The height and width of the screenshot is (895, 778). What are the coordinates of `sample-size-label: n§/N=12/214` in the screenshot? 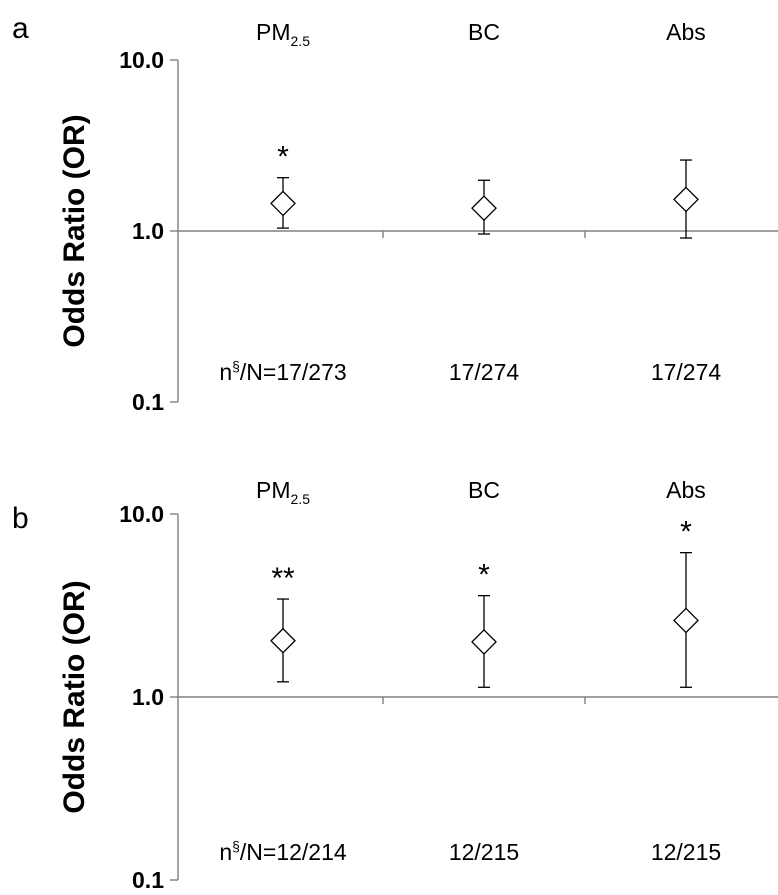 It's located at (283, 851).